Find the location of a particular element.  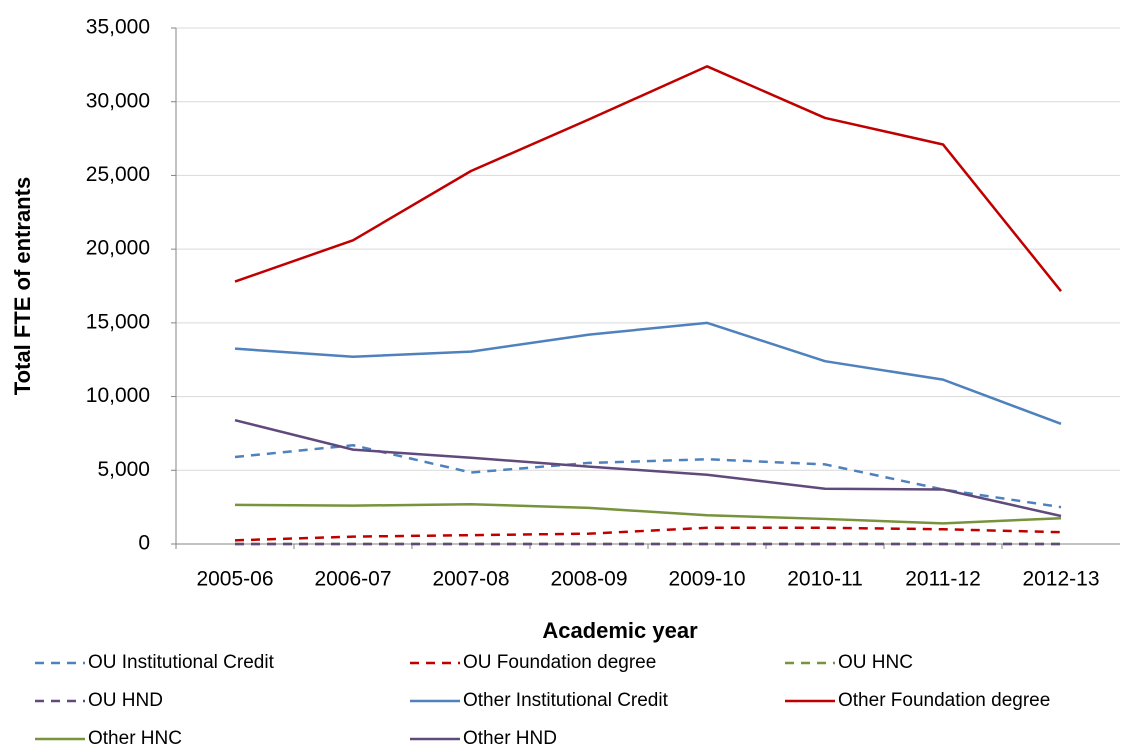

x-tick-label: 2012-13 is located at coordinates (1060, 579).